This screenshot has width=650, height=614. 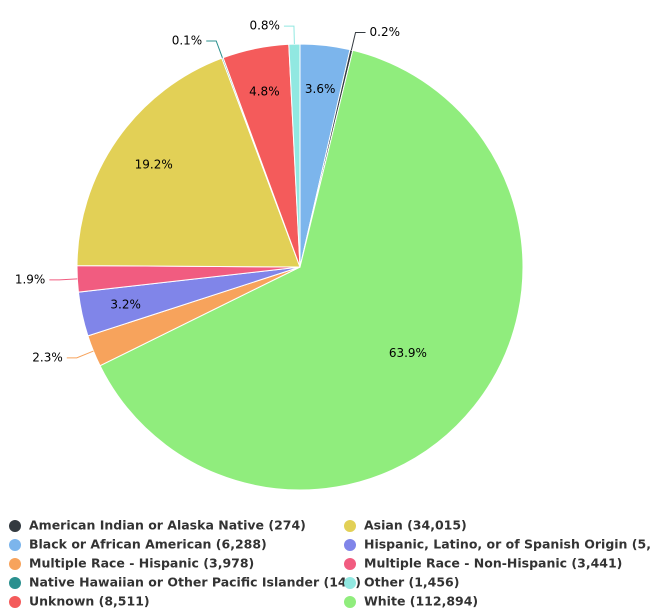 I want to click on legend-label: Asian (34,015), so click(x=415, y=525).